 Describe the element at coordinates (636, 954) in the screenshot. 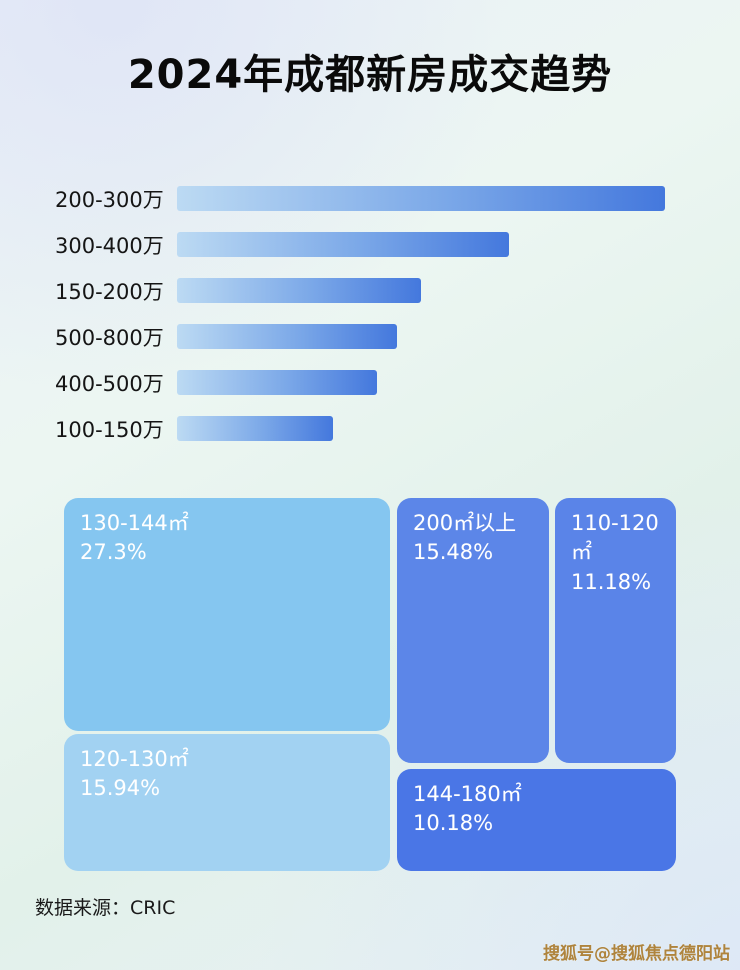

I see `watermark: 搜狐号@搜狐焦点德阳站` at that location.